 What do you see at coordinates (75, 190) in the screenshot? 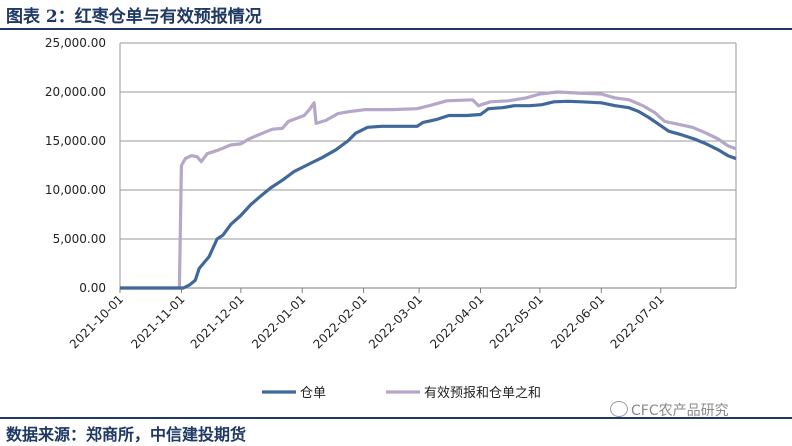
I see `y-tick-label: 10,000.00` at bounding box center [75, 190].